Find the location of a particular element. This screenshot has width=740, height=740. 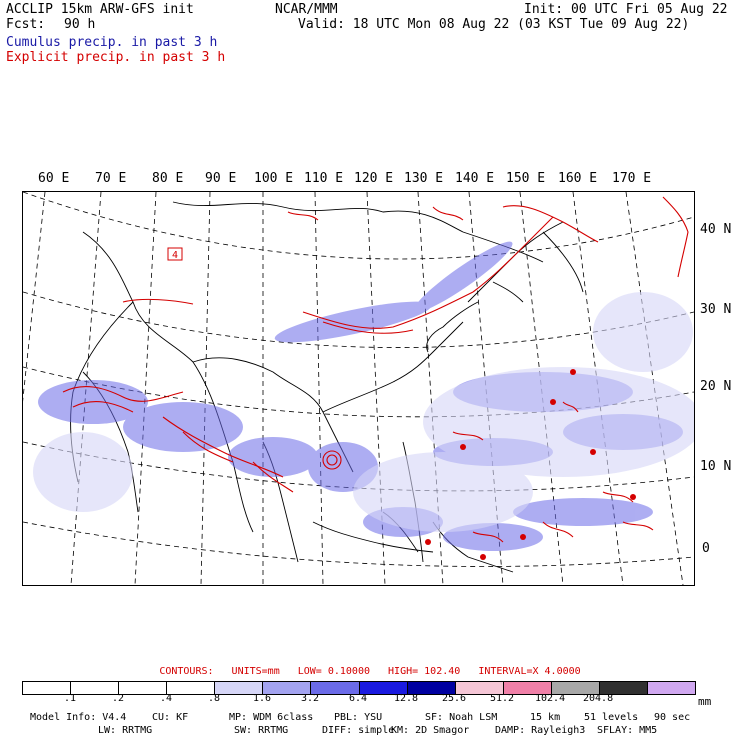

contours-units: UNITS=mm is located at coordinates (255, 671).